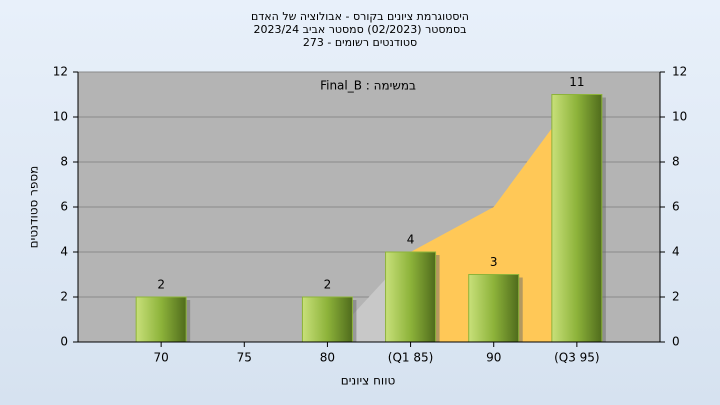  Describe the element at coordinates (64, 207) in the screenshot. I see `y-tick-label: 6` at that location.